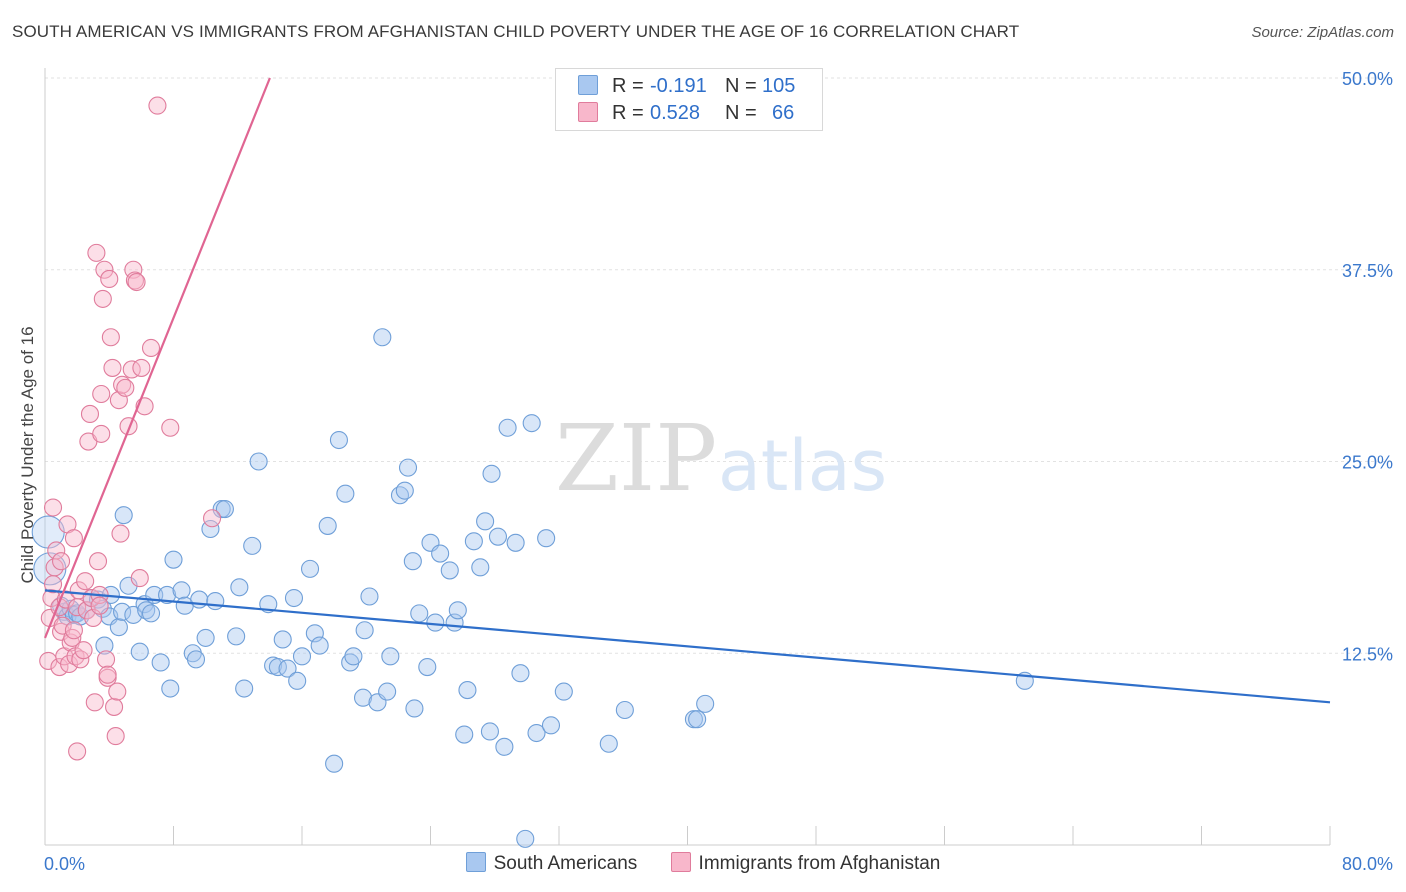 Image resolution: width=1406 pixels, height=892 pixels. Describe the element at coordinates (565, 863) in the screenshot. I see `legend-label: South Americans` at that location.